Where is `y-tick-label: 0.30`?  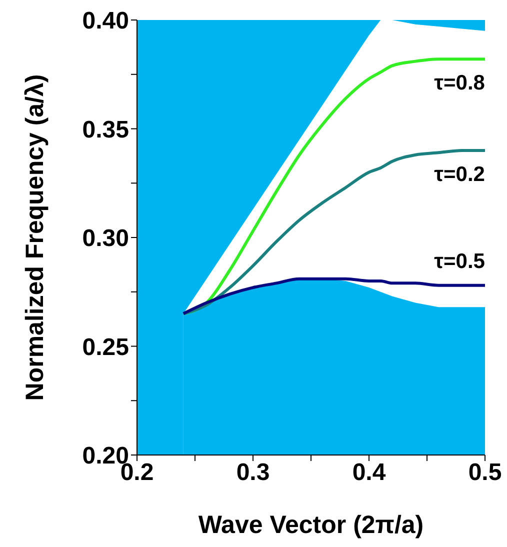 y-tick-label: 0.30 is located at coordinates (105, 238).